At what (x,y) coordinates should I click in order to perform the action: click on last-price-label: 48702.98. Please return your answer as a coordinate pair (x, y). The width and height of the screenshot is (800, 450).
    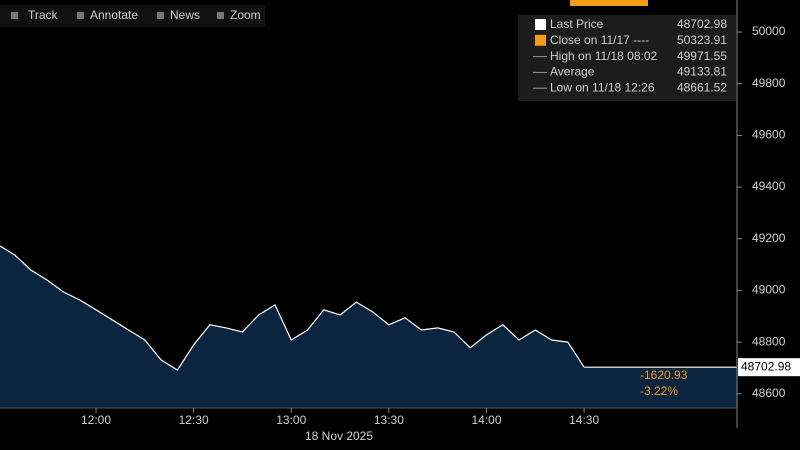
    Looking at the image, I should click on (766, 366).